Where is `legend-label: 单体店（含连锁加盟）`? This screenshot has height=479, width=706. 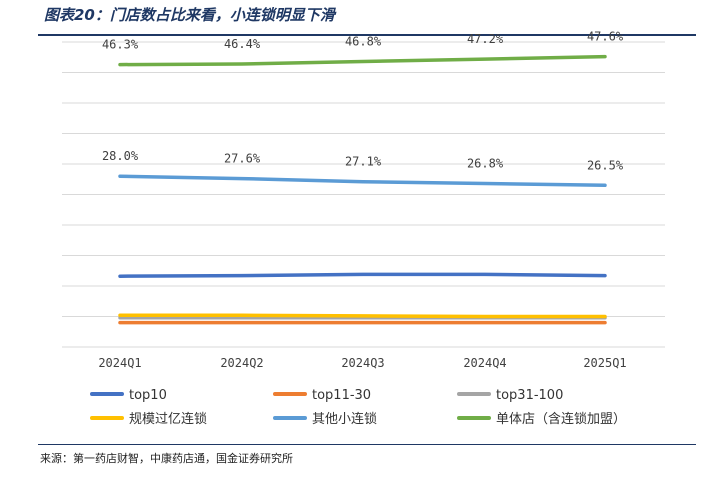 legend-label: 单体店（含连锁加盟） is located at coordinates (561, 419).